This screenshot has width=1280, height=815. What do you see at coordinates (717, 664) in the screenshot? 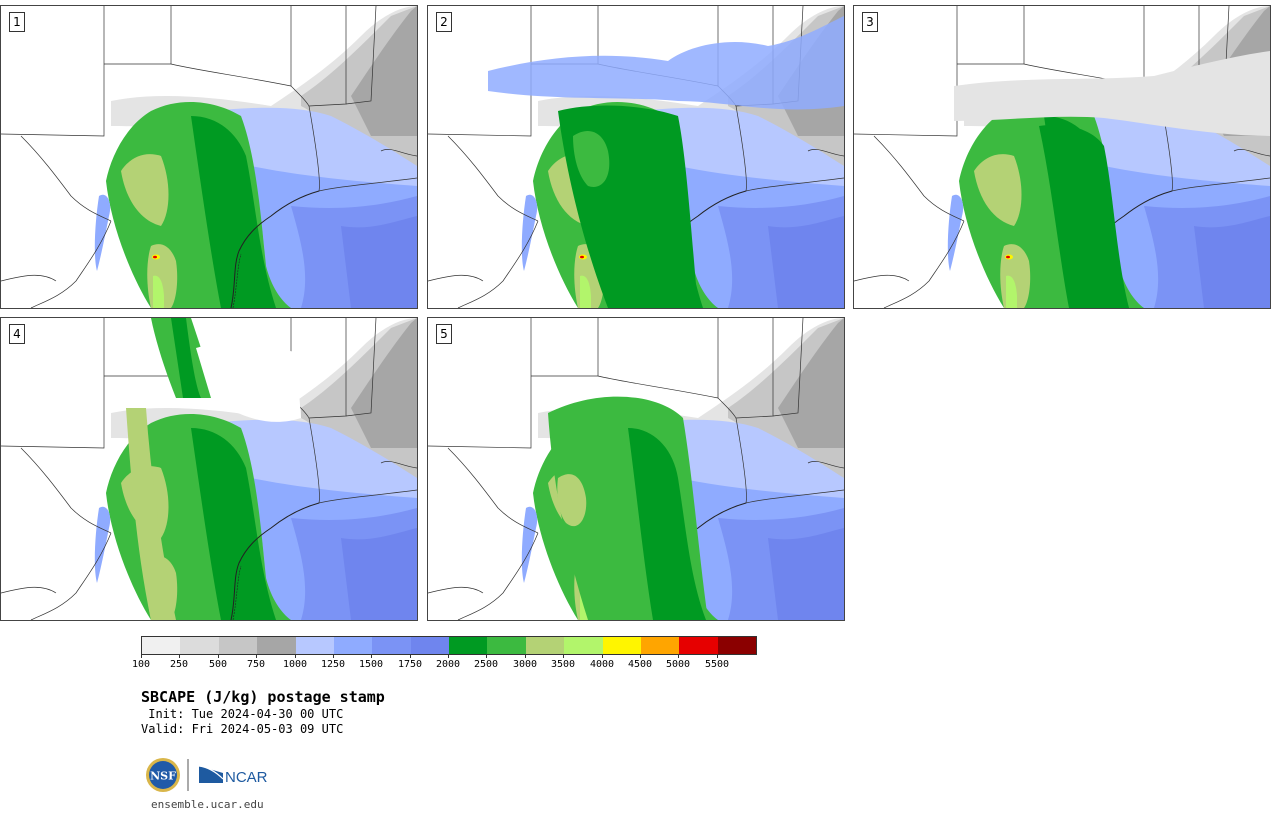
I see `colorbar-tick-label: 5500` at bounding box center [717, 664].